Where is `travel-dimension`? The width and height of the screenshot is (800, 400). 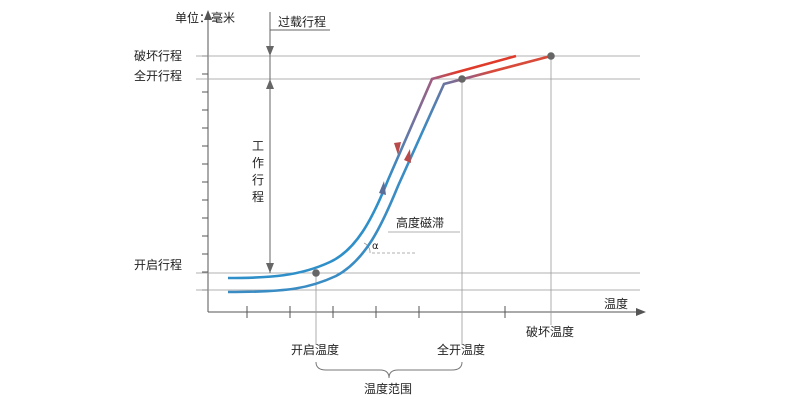
travel-dimension is located at coordinates (298, 142).